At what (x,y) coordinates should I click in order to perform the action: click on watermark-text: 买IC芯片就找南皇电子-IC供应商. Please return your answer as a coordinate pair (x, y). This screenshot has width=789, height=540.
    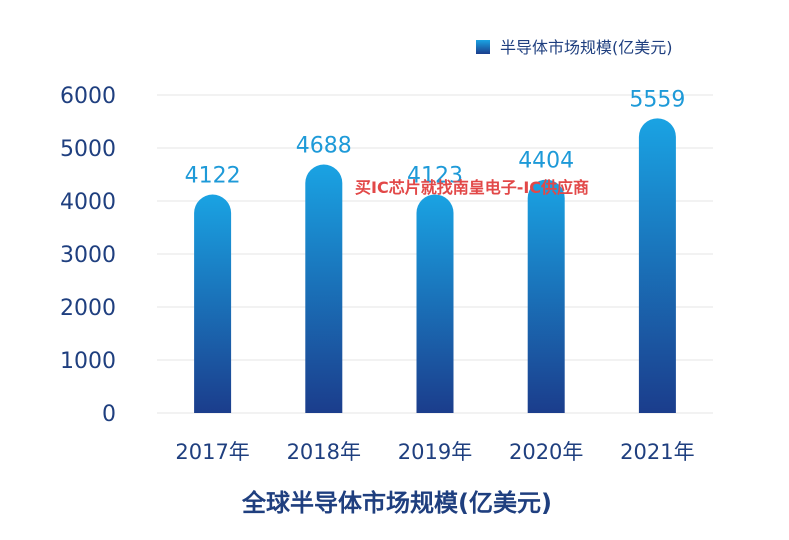
    Looking at the image, I should click on (472, 187).